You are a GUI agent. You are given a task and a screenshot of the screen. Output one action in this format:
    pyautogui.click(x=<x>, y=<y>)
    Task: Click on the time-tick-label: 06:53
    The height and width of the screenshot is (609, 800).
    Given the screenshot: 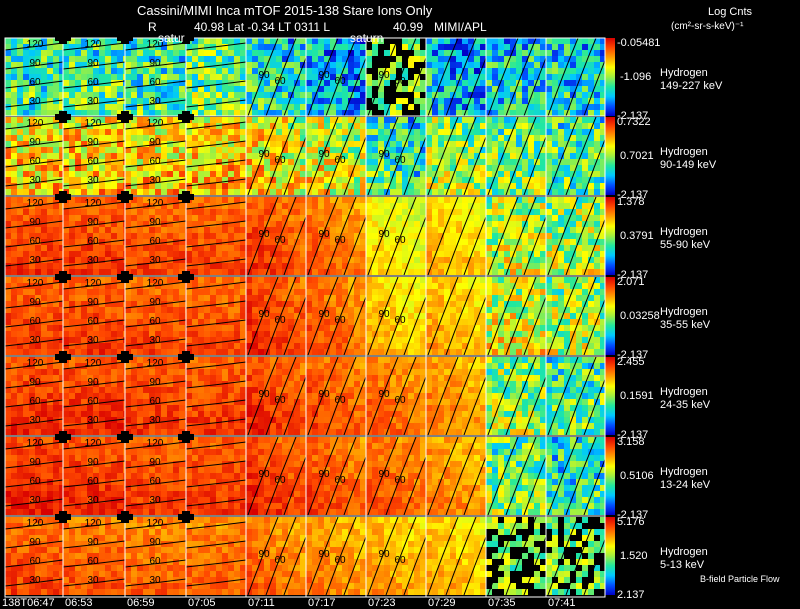 What is the action you would take?
    pyautogui.click(x=79, y=603)
    